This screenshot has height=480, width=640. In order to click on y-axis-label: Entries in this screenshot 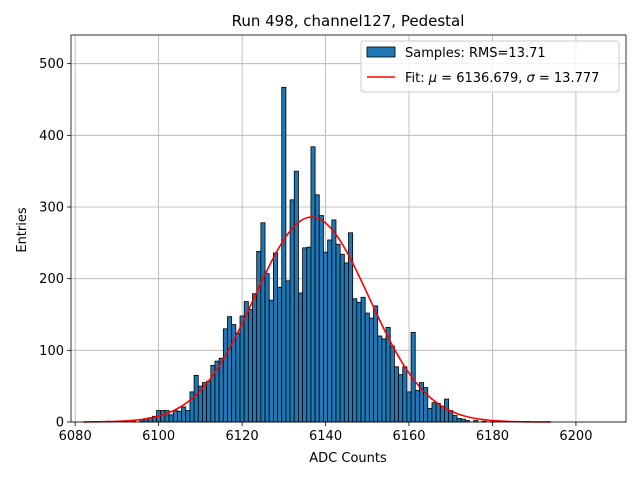, I will do `click(22, 230)`.